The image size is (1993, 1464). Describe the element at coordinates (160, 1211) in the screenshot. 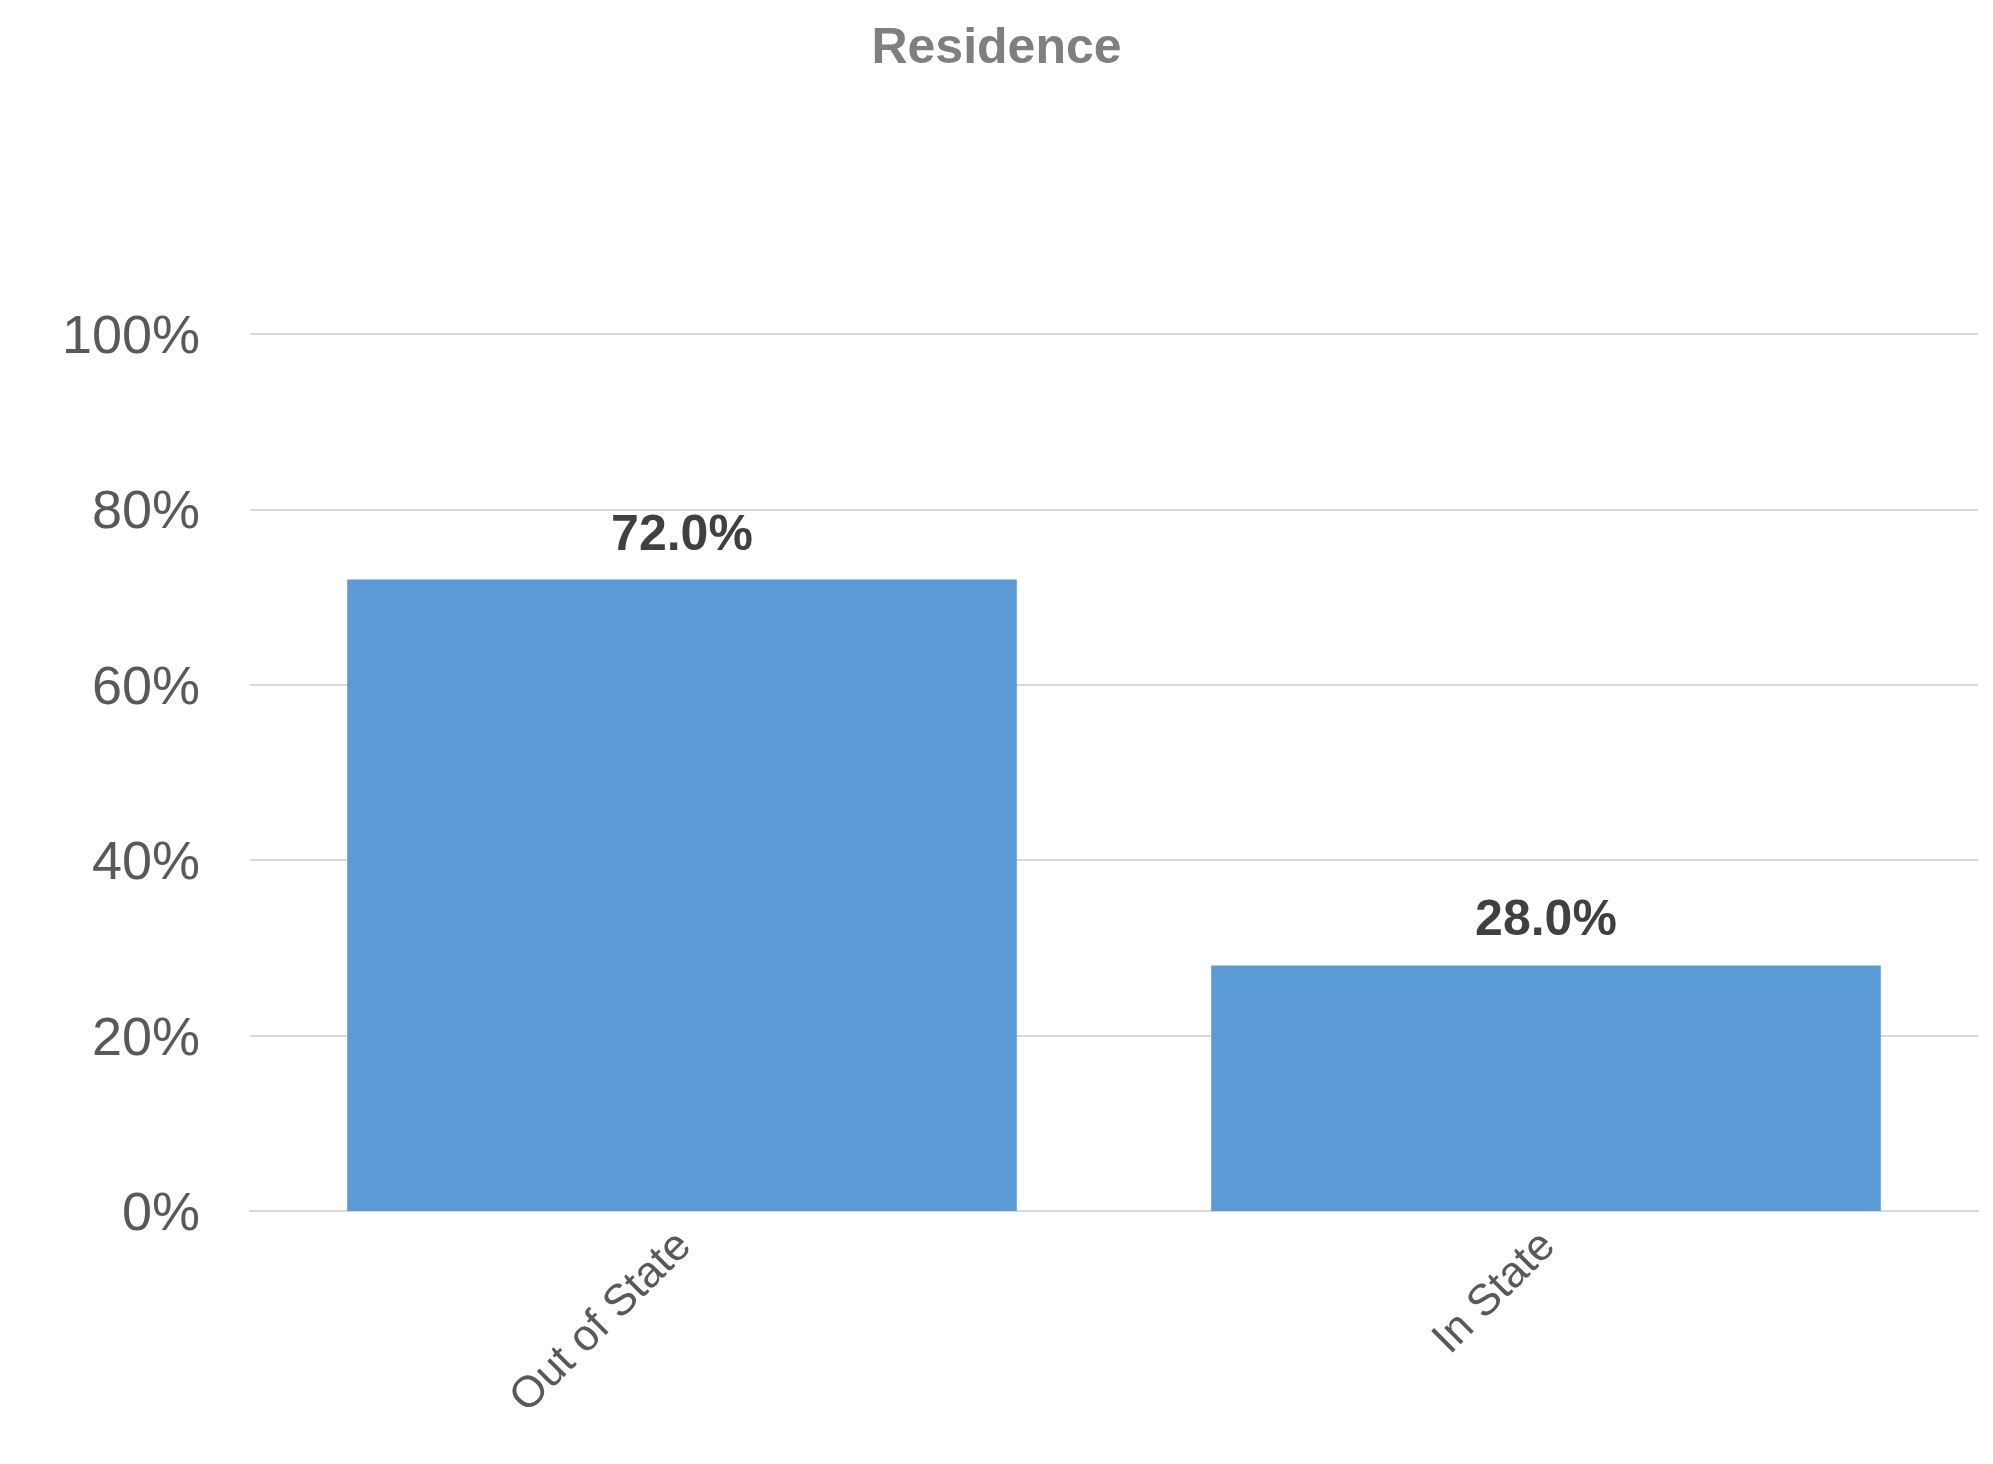

I see `y-tick-label: 0%` at that location.